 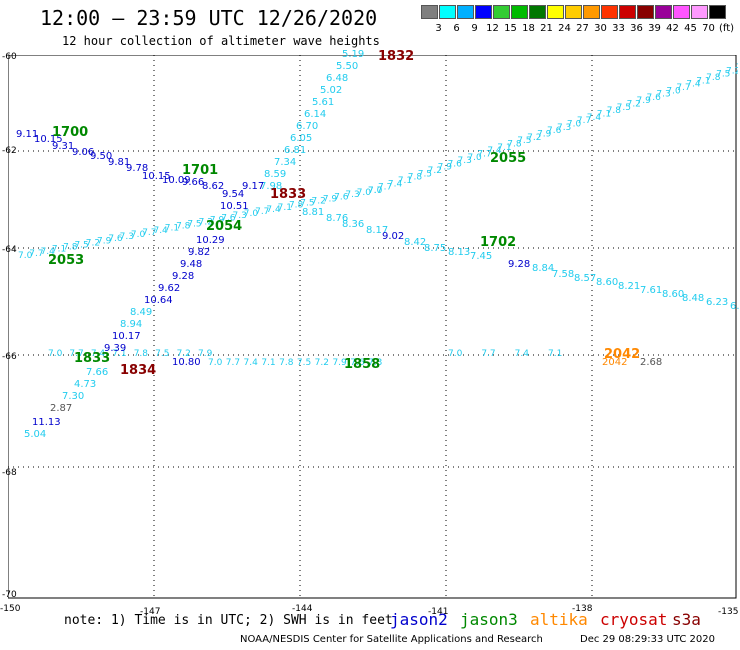 I want to click on pass-label: 1832, so click(x=396, y=56).